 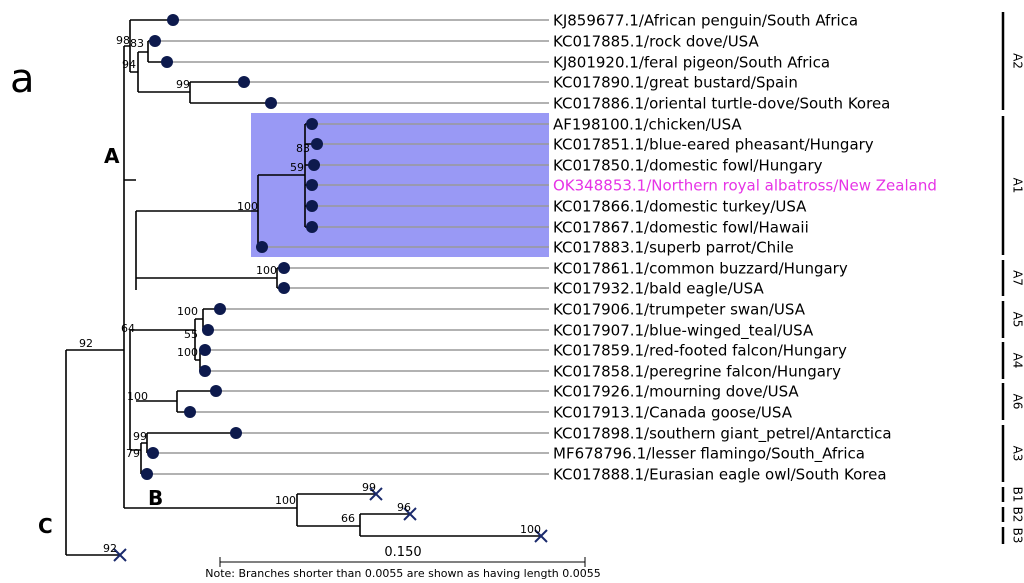 I want to click on group-label: A1, so click(x=1017, y=186).